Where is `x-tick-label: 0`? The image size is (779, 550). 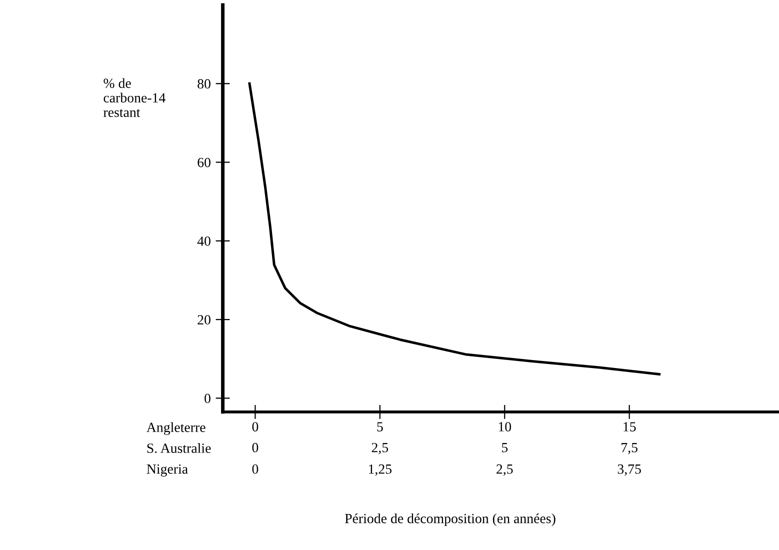 x-tick-label: 0 is located at coordinates (255, 427).